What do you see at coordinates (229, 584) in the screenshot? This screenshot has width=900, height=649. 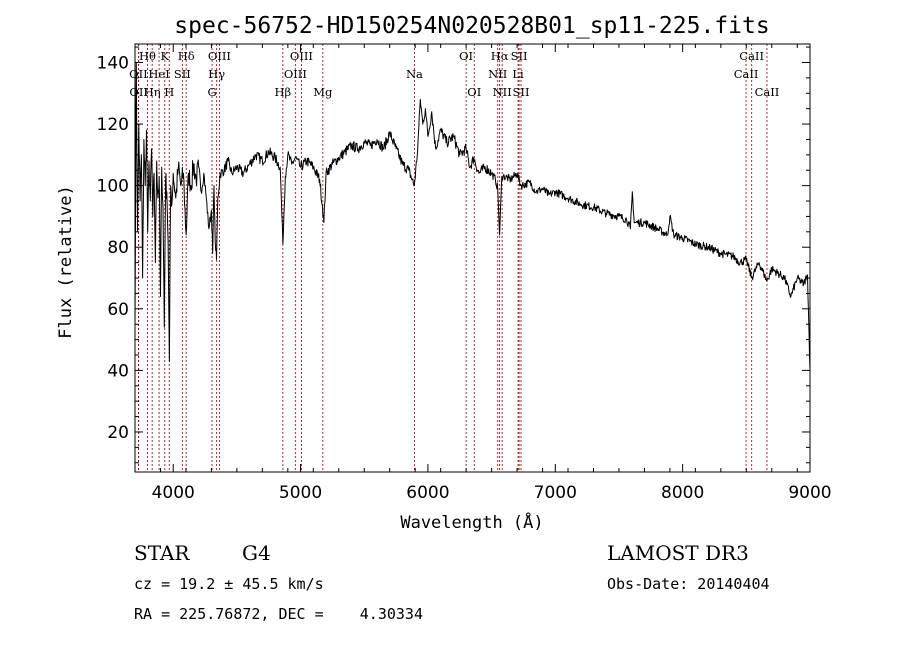 I see `redshift-velocity-label: cz = 19.2 ± 45.5 km/s` at bounding box center [229, 584].